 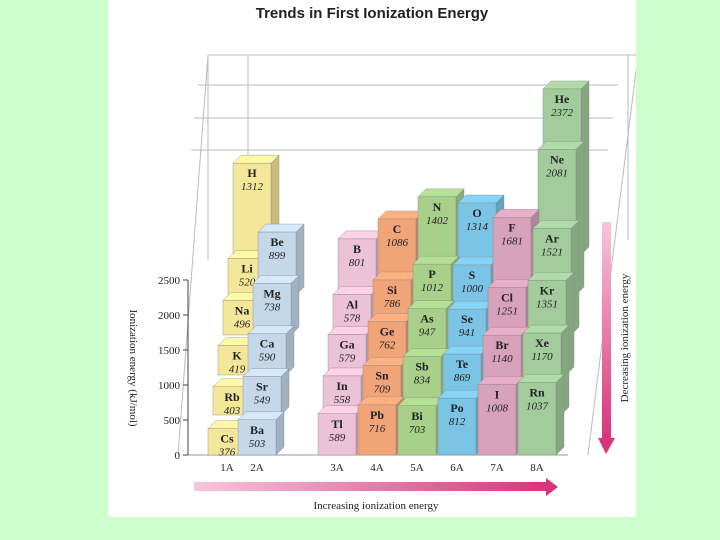 What do you see at coordinates (392, 290) in the screenshot?
I see `element-symbol: Si` at bounding box center [392, 290].